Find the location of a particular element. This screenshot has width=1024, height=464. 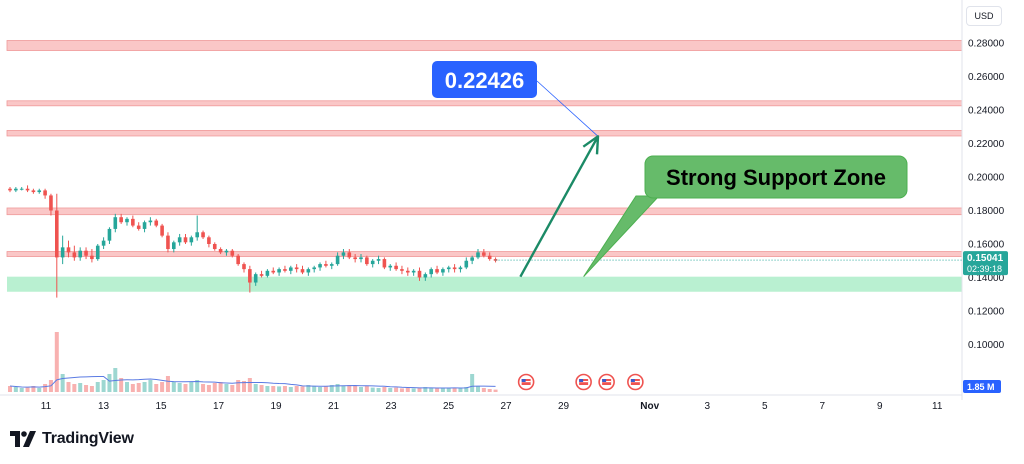

price-tick-label: 0.22000 is located at coordinates (986, 144).